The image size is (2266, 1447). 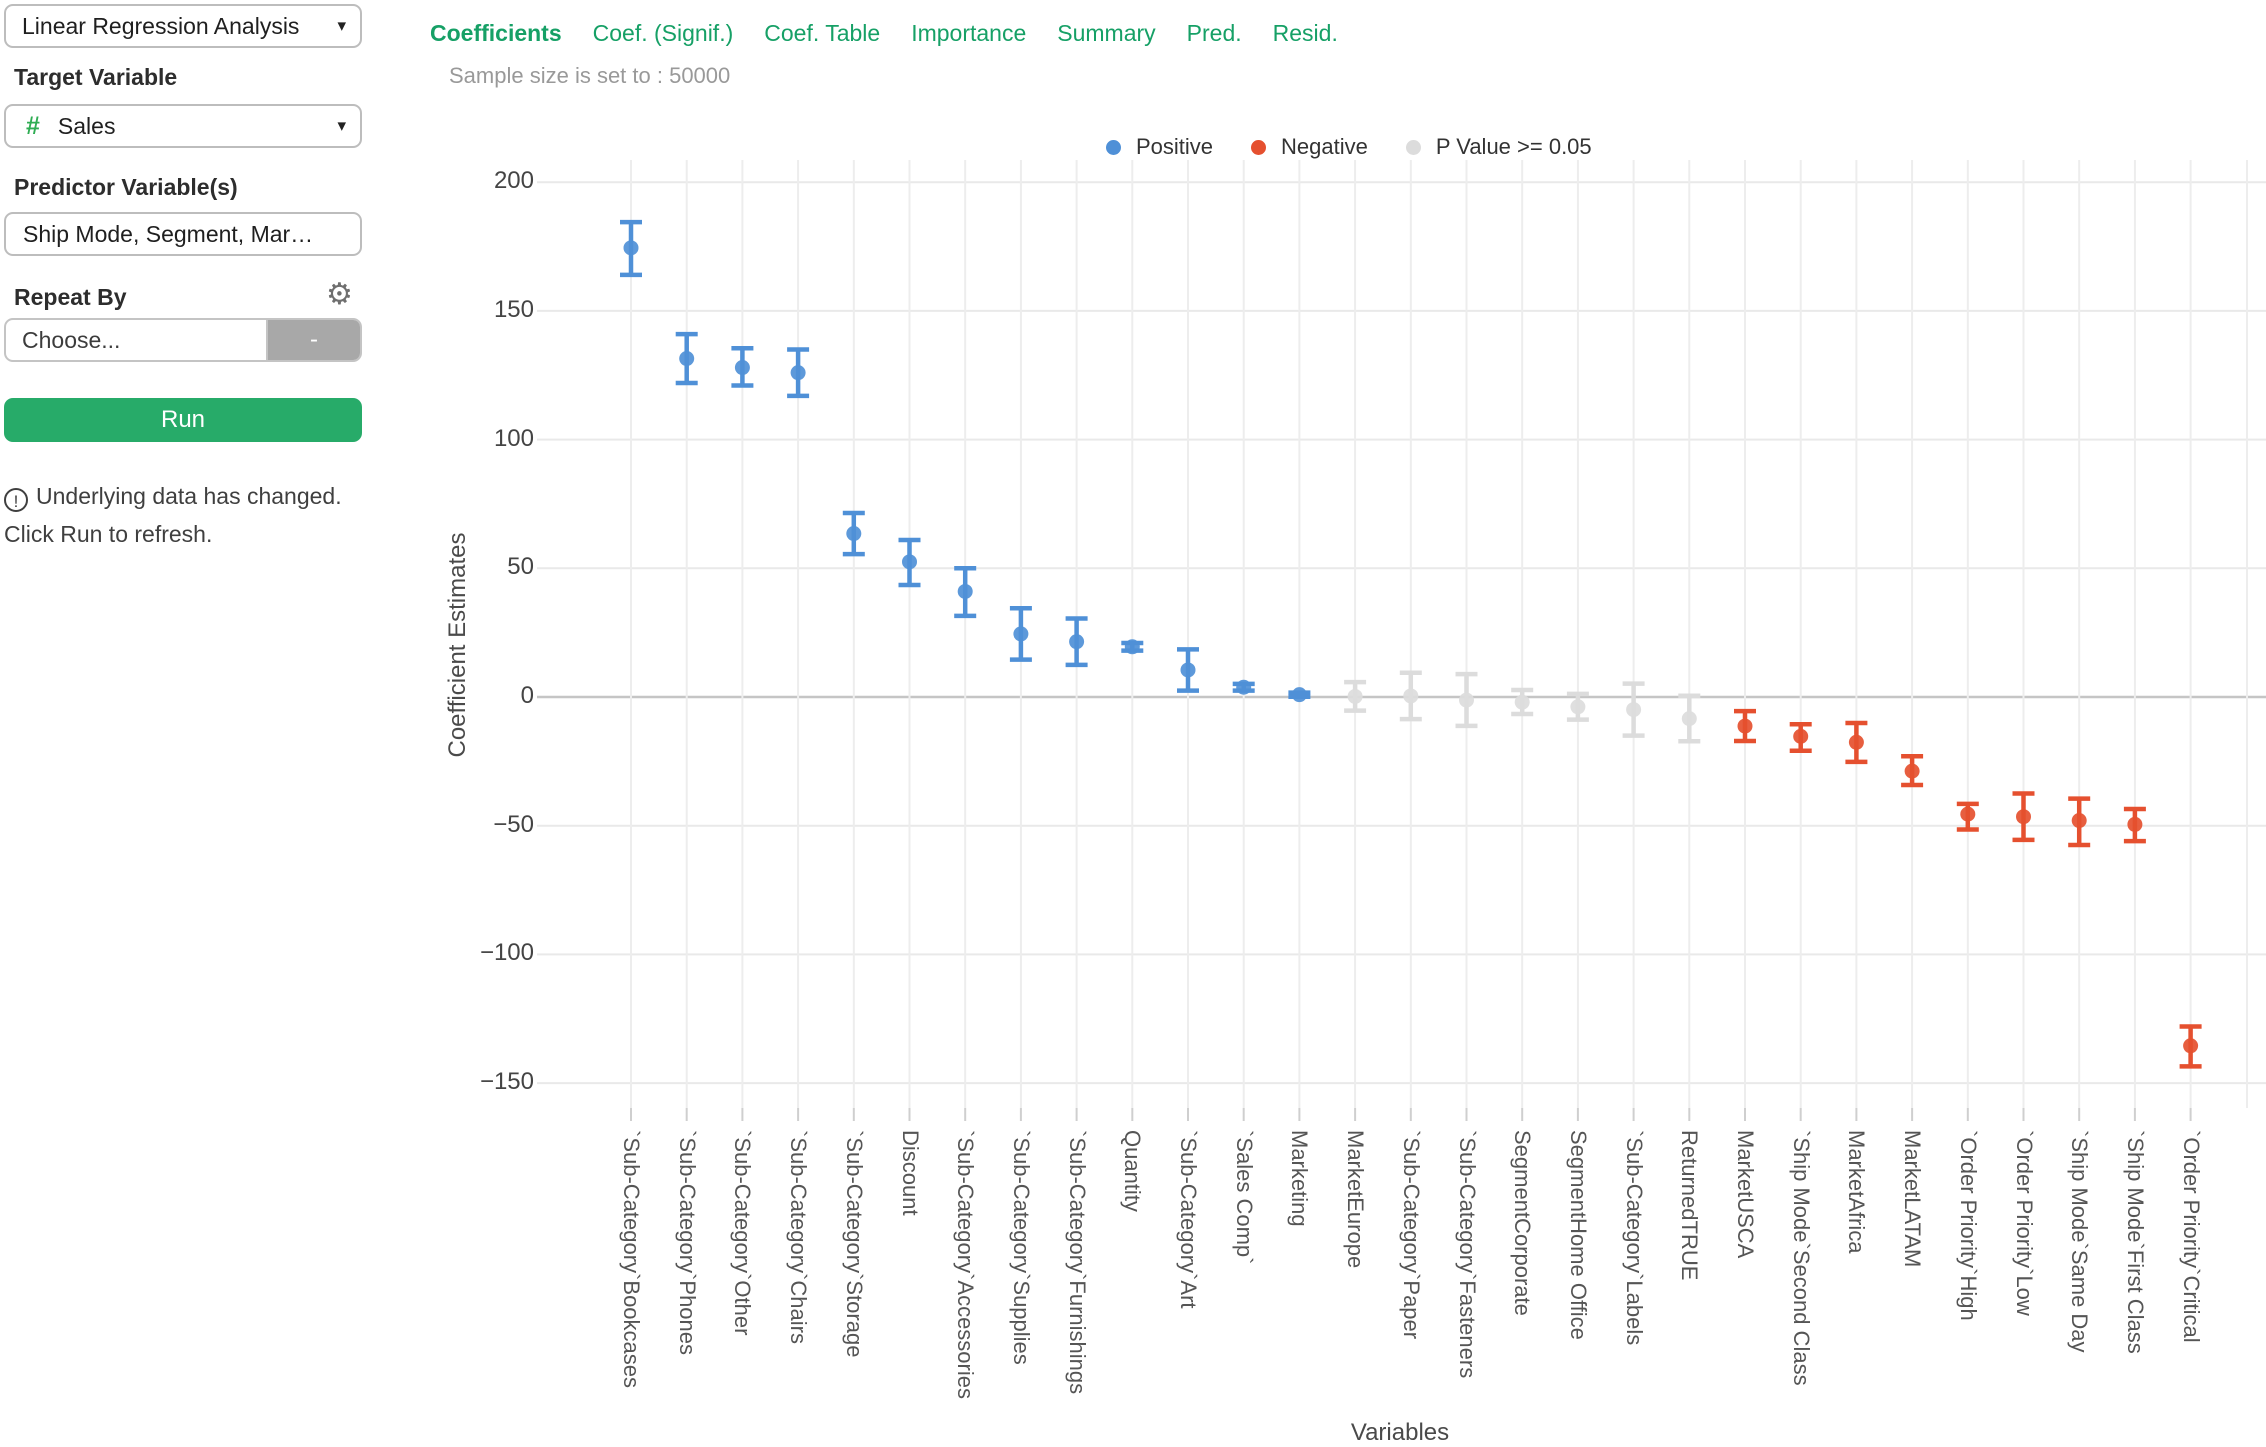 What do you see at coordinates (506, 953) in the screenshot?
I see `y-tick-label: −100` at bounding box center [506, 953].